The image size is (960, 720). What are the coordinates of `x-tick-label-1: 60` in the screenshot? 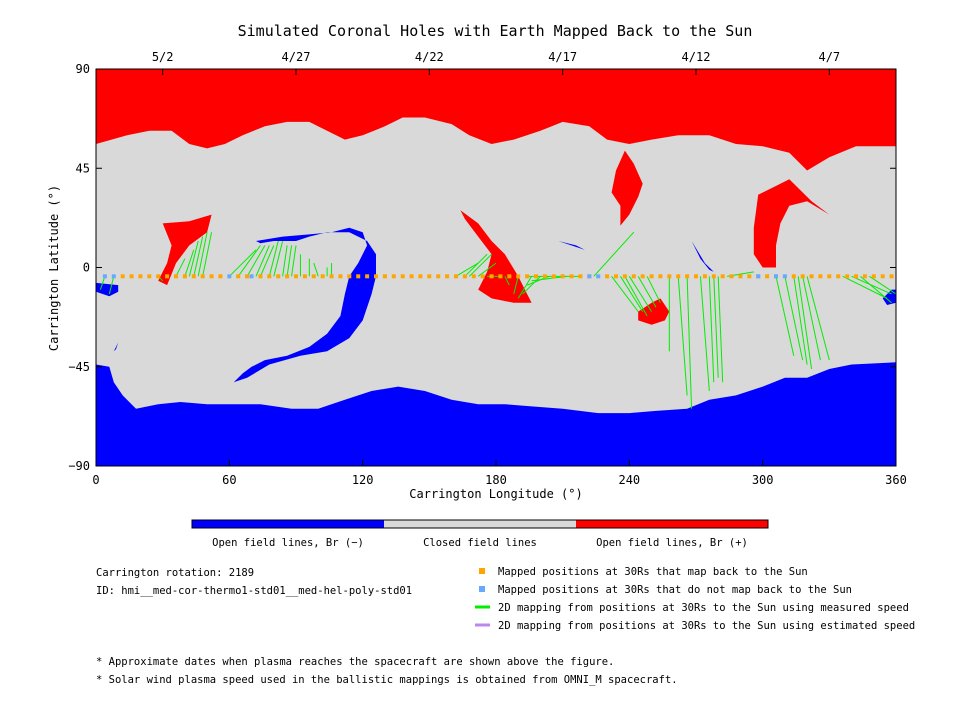 It's located at (229, 480).